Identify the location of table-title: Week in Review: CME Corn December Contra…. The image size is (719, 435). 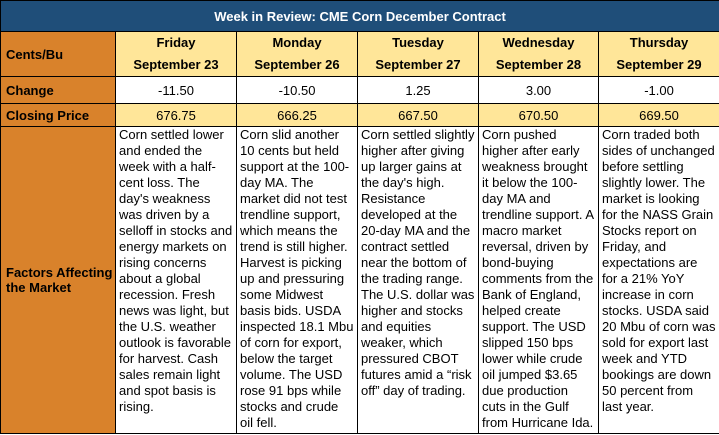
(359, 16).